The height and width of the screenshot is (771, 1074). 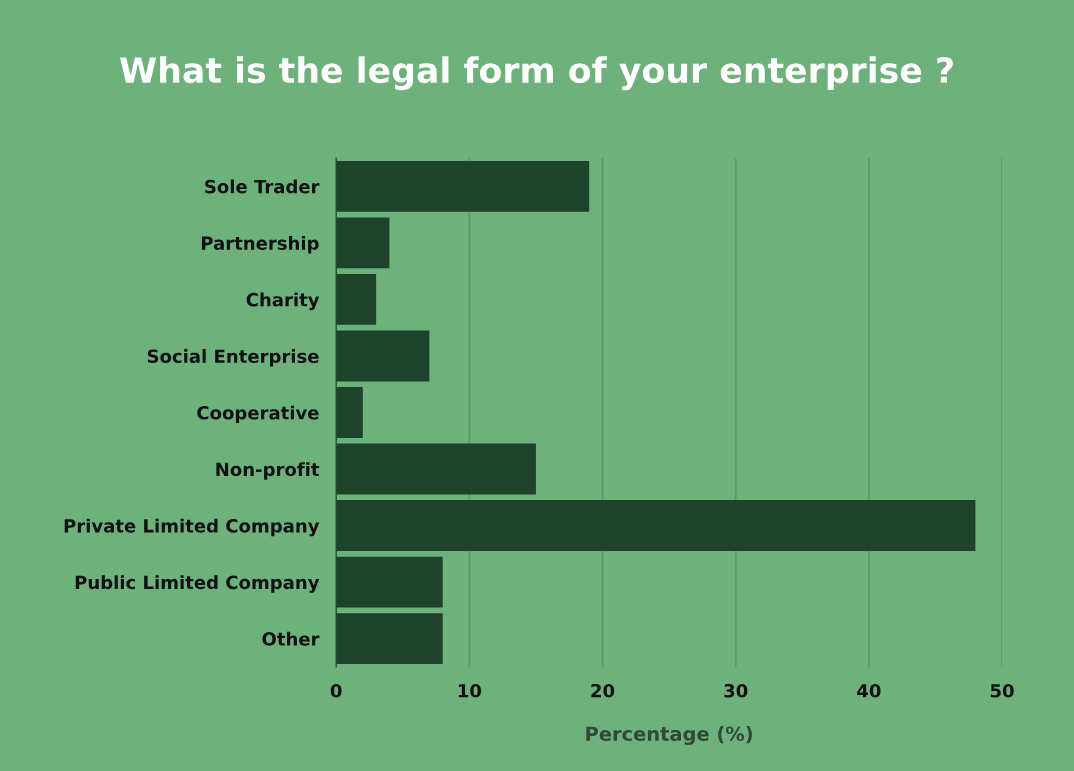 I want to click on y-tick-label: Charity, so click(x=283, y=301).